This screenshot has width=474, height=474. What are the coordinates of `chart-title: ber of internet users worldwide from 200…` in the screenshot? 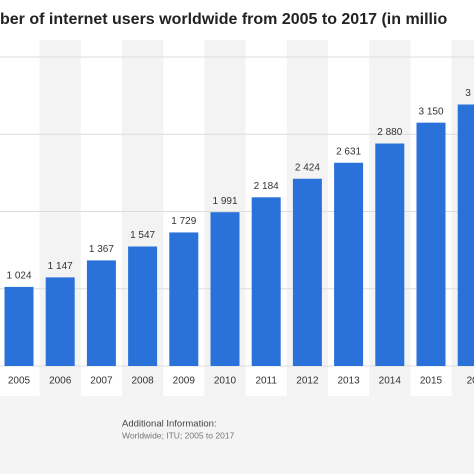 It's located at (223, 19).